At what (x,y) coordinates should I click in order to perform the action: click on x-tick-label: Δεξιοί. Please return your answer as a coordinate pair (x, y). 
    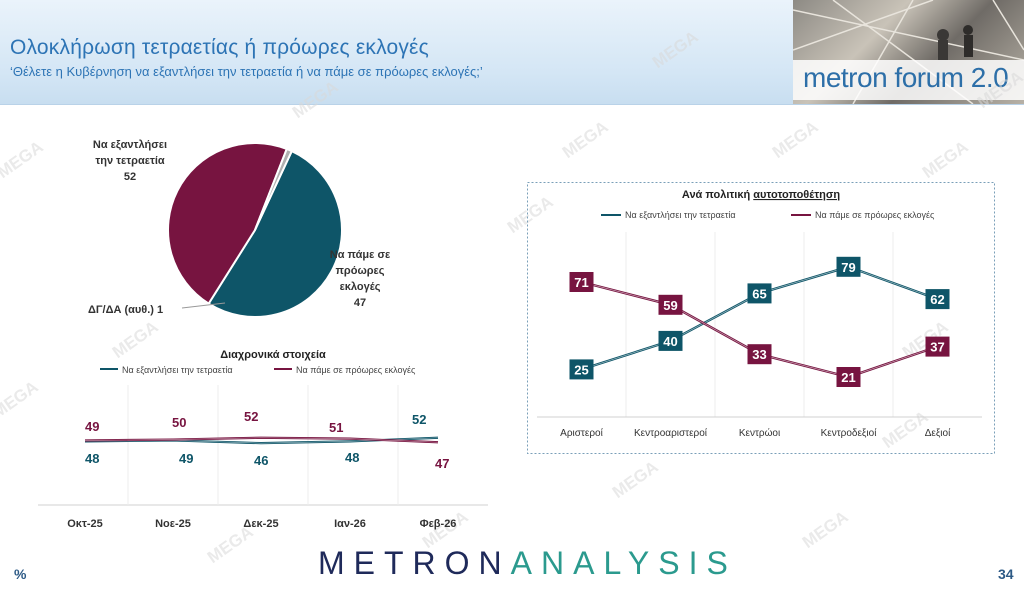
    Looking at the image, I should click on (938, 433).